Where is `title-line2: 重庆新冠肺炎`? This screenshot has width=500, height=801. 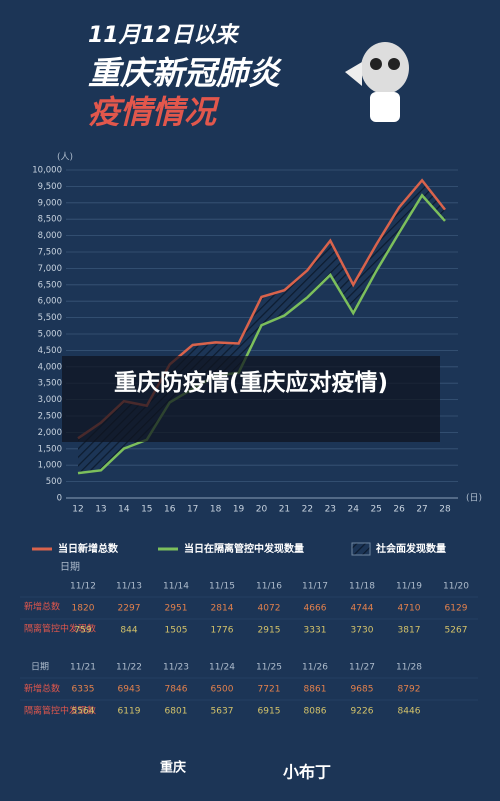 title-line2: 重庆新冠肺炎 is located at coordinates (185, 73).